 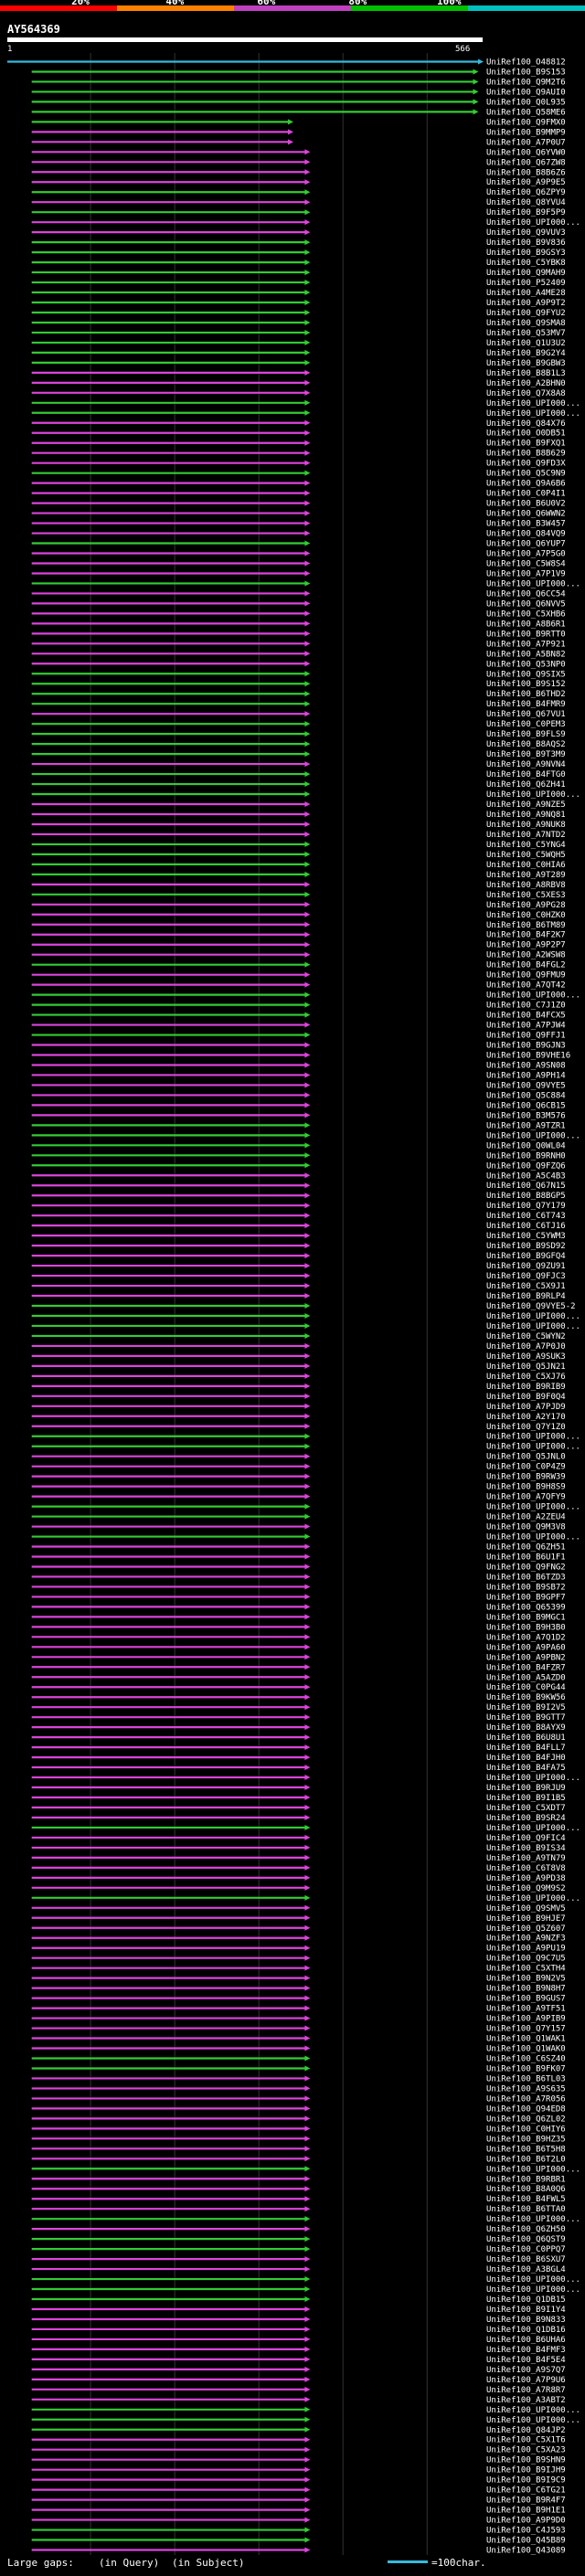 What do you see at coordinates (526, 1517) in the screenshot?
I see `hit-label: UniRef100_A2ZEU4` at bounding box center [526, 1517].